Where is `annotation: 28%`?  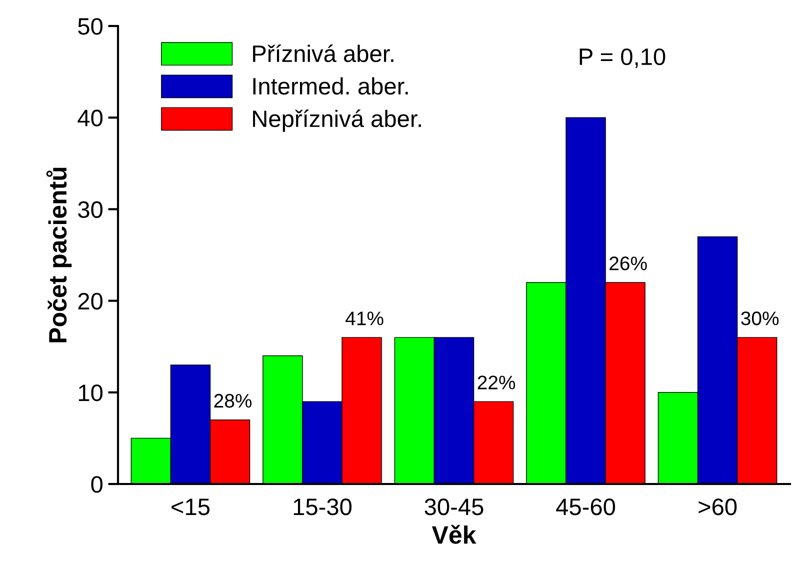 annotation: 28% is located at coordinates (233, 401).